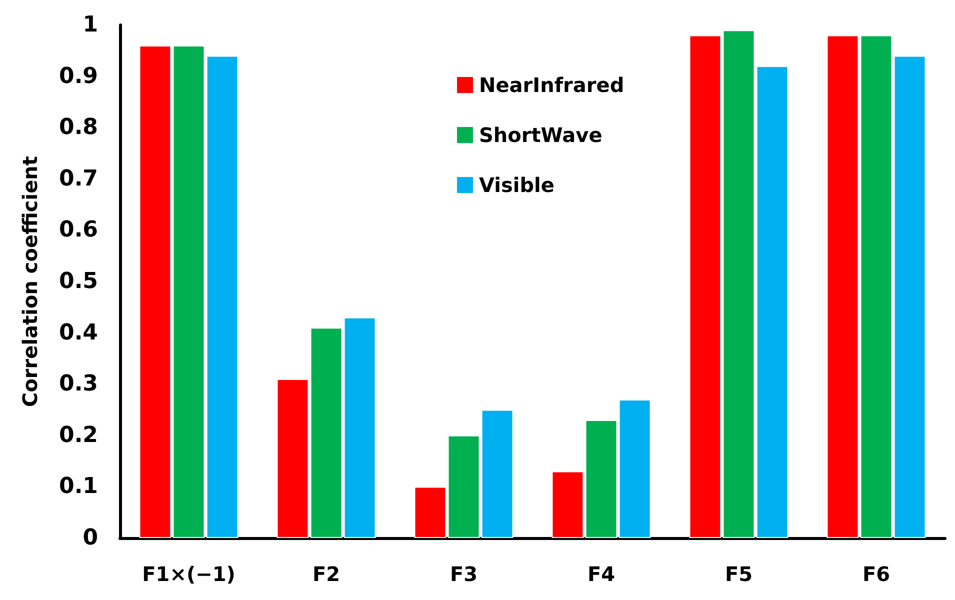 This screenshot has width=955, height=600. Describe the element at coordinates (78, 230) in the screenshot. I see `y-tick-label: 0.6` at that location.